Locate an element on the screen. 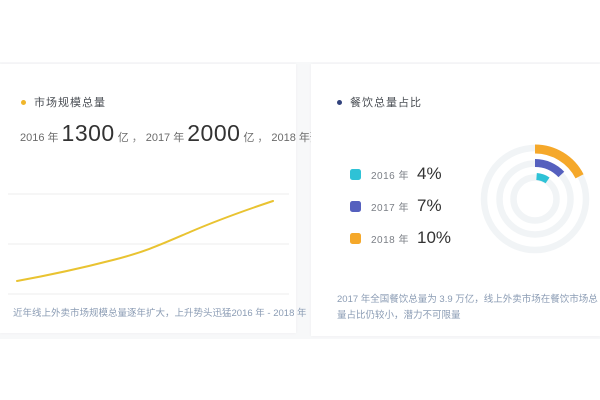 The width and height of the screenshot is (600, 400). panel-title-text: 餐饮总量占比 is located at coordinates (386, 103).